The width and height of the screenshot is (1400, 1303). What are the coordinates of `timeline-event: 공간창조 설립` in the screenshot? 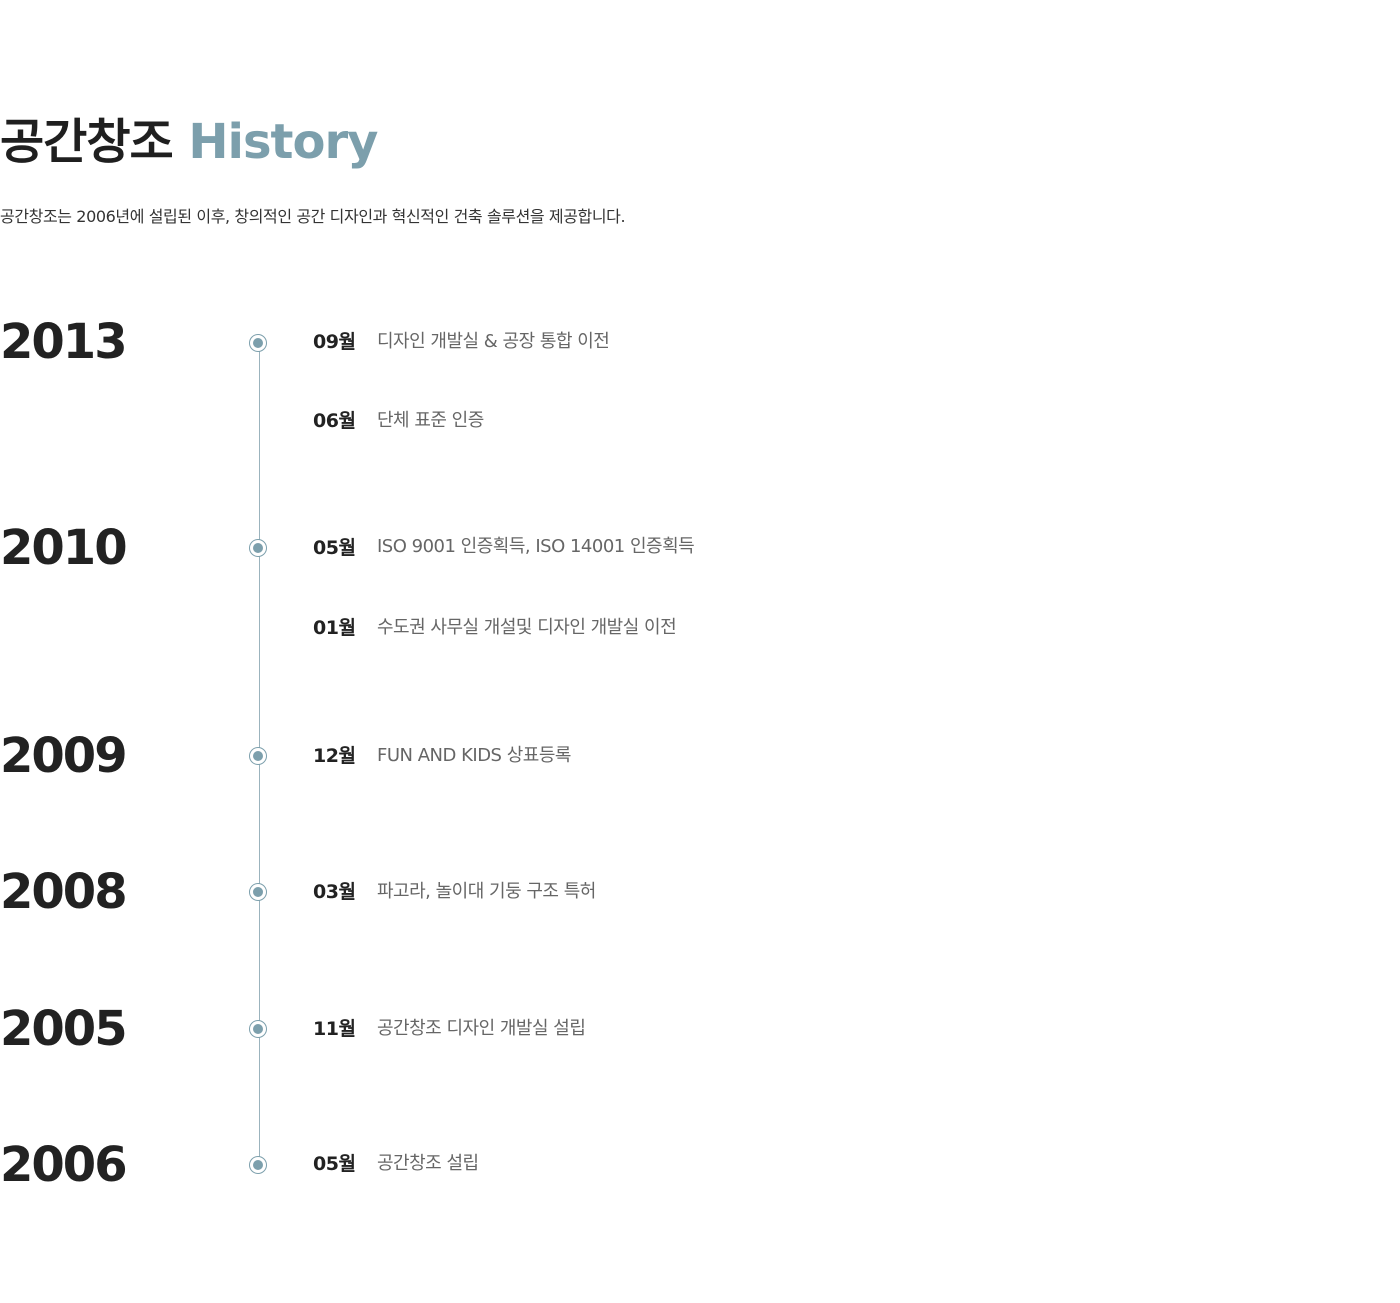 It's located at (428, 1163).